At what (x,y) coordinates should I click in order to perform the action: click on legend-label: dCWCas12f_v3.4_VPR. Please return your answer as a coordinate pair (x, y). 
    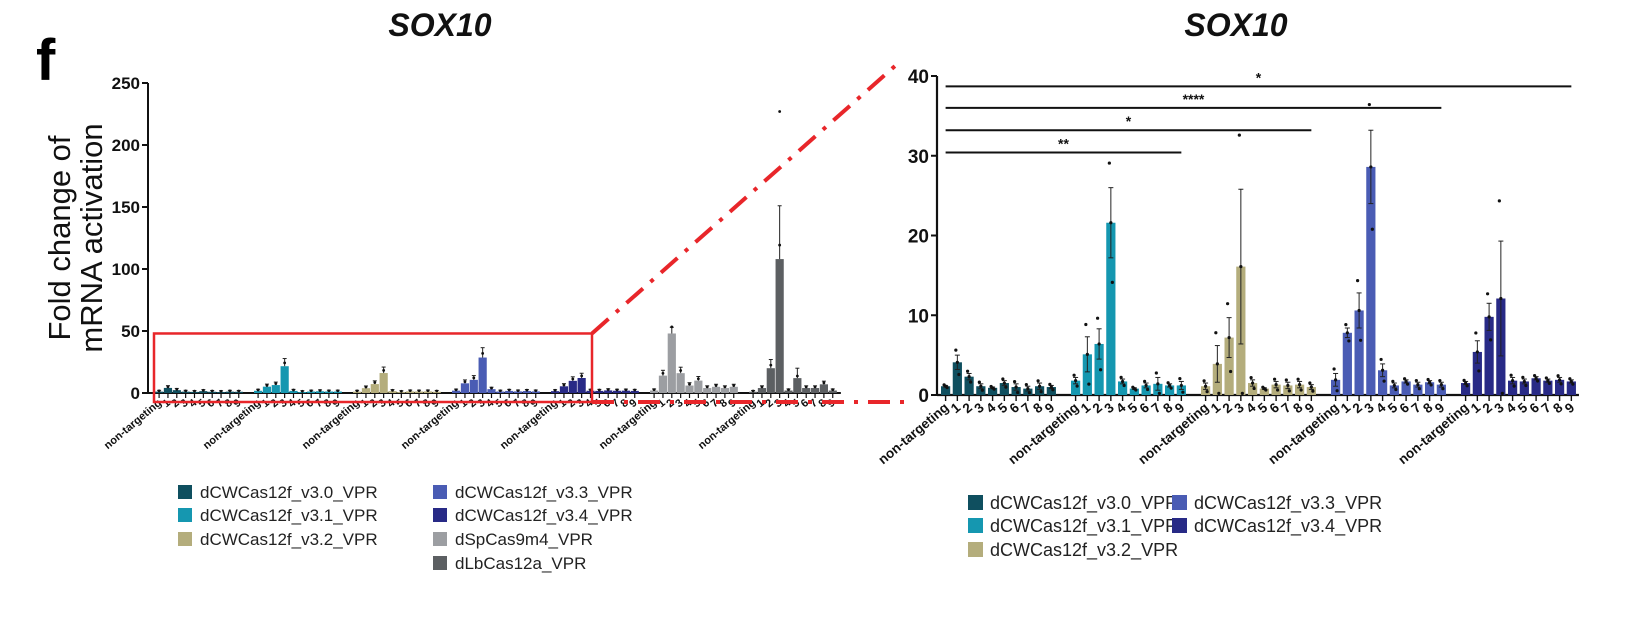
    Looking at the image, I should click on (1288, 526).